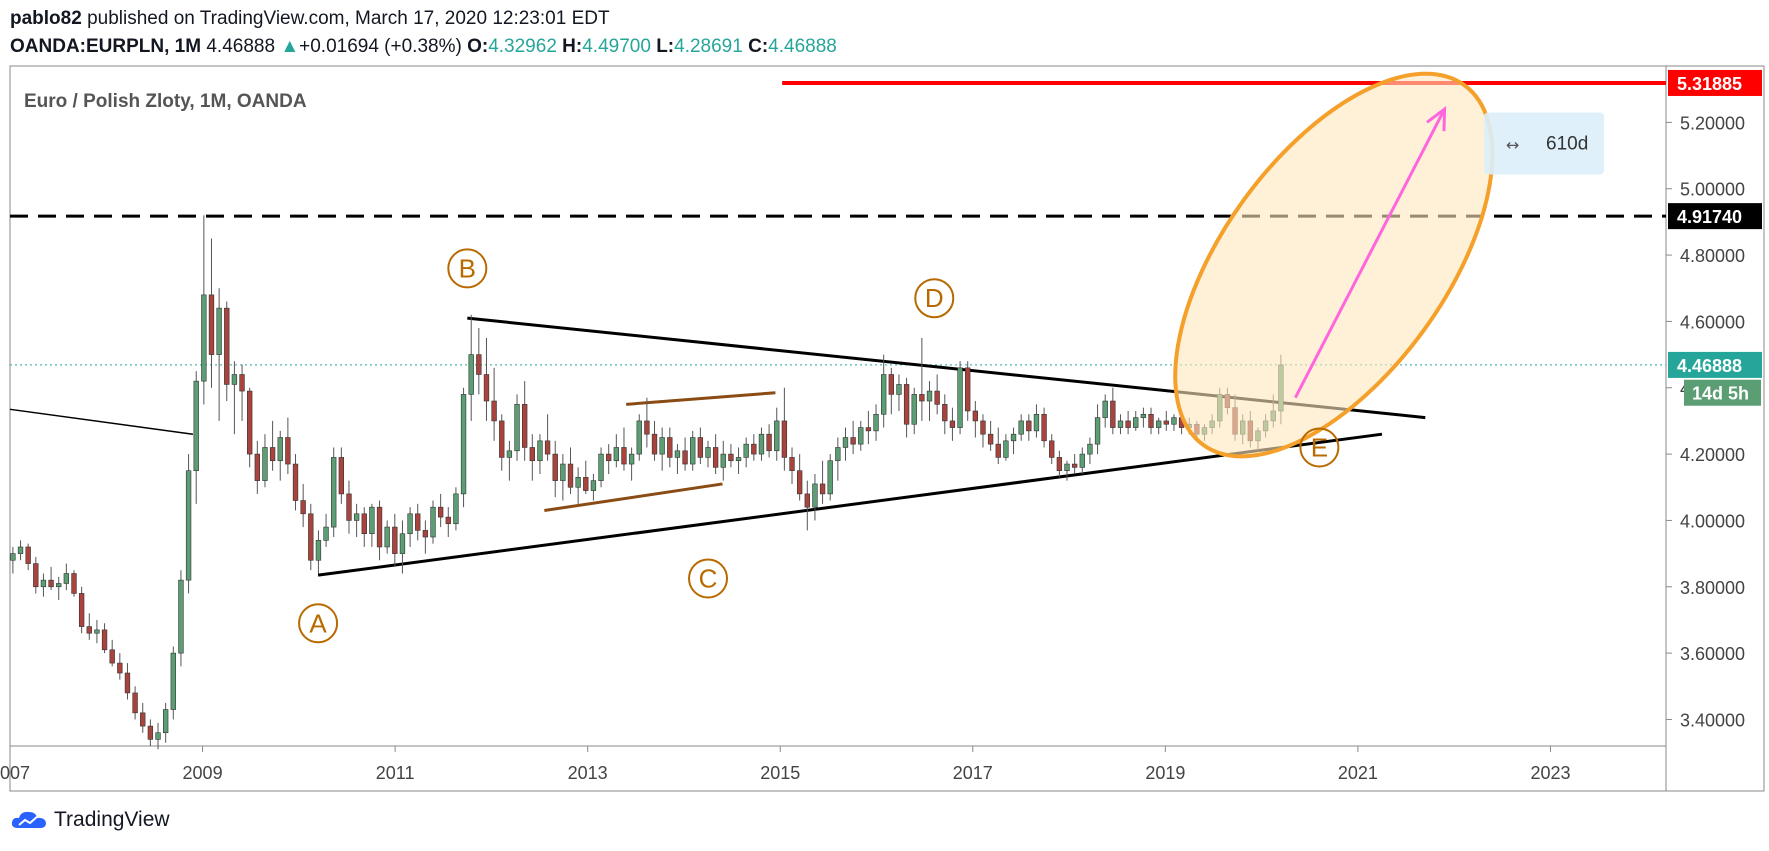  Describe the element at coordinates (1709, 217) in the screenshot. I see `price-label-text: 4.91740` at that location.